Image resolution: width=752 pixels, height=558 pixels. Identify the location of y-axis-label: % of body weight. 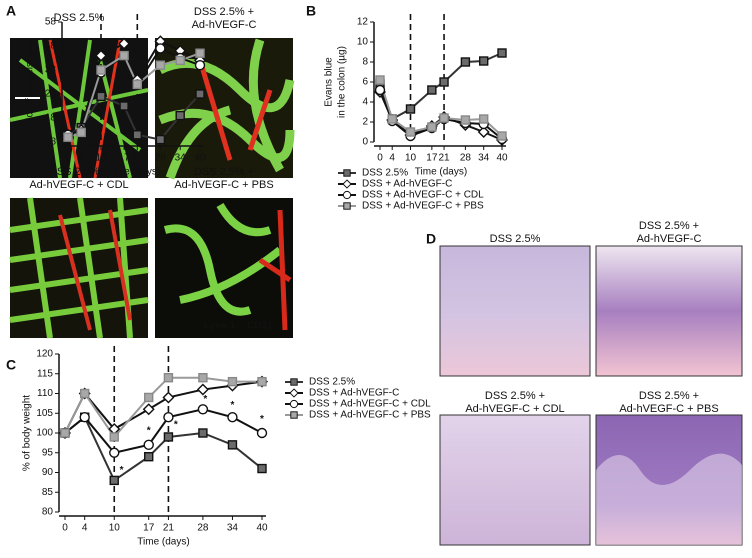
(27, 433).